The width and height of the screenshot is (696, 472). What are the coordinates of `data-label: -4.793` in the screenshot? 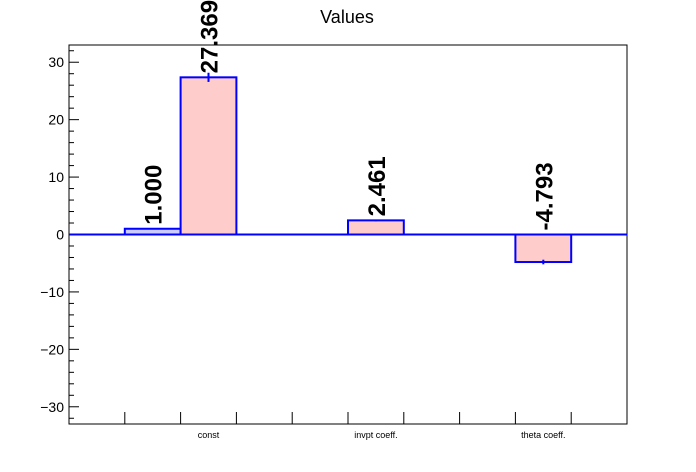 It's located at (544, 196).